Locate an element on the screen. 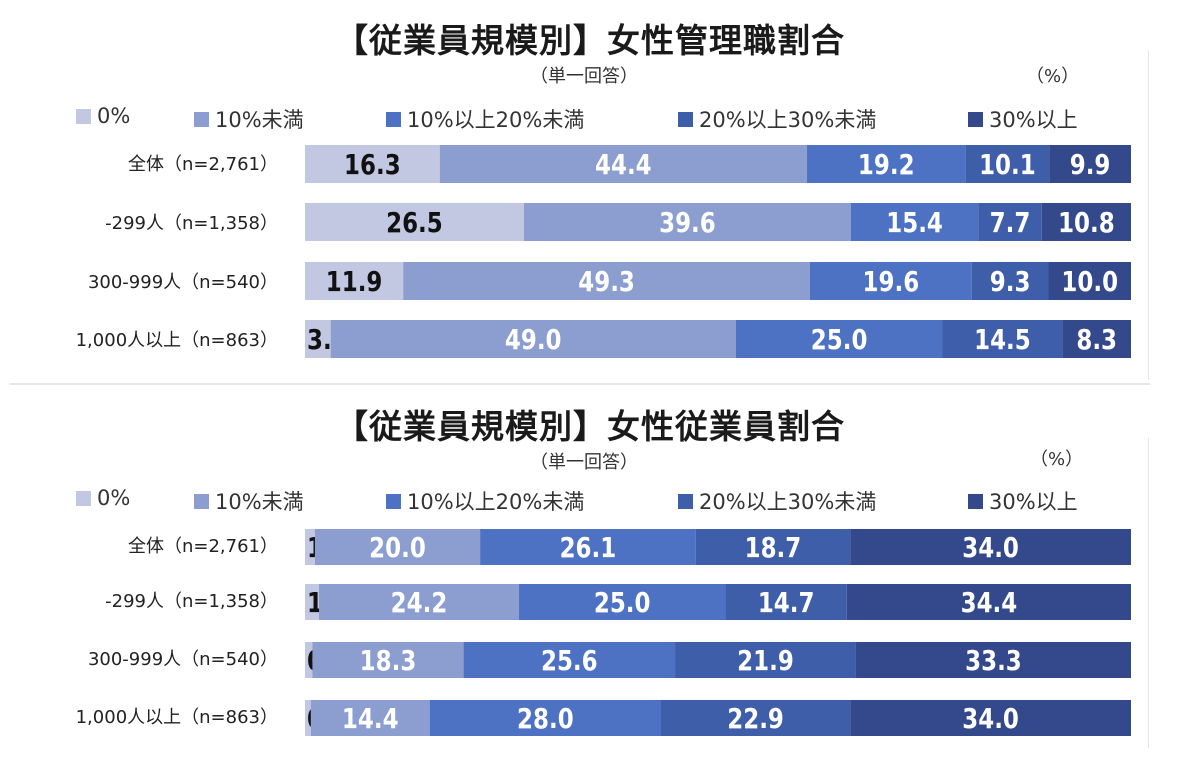  legend-item: 10%以上20%未満 is located at coordinates (485, 119).